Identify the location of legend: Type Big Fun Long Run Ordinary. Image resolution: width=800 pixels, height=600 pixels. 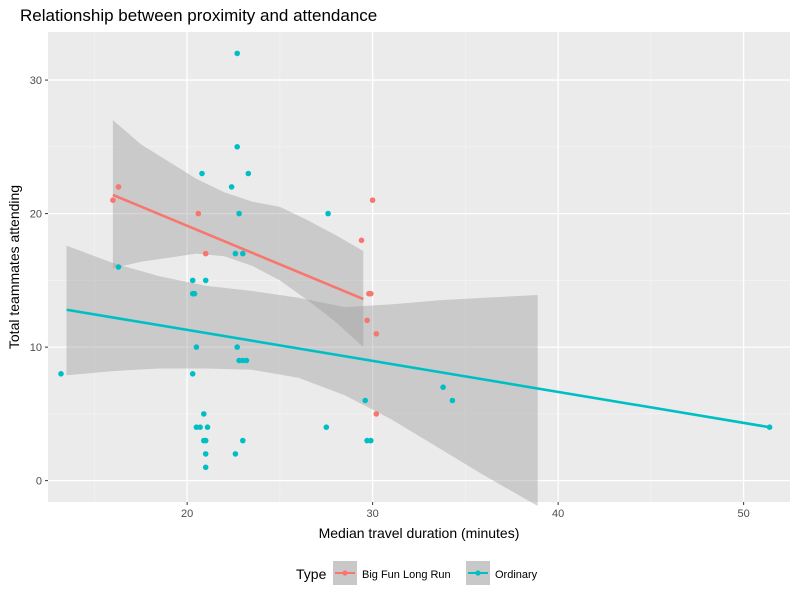
(417, 573).